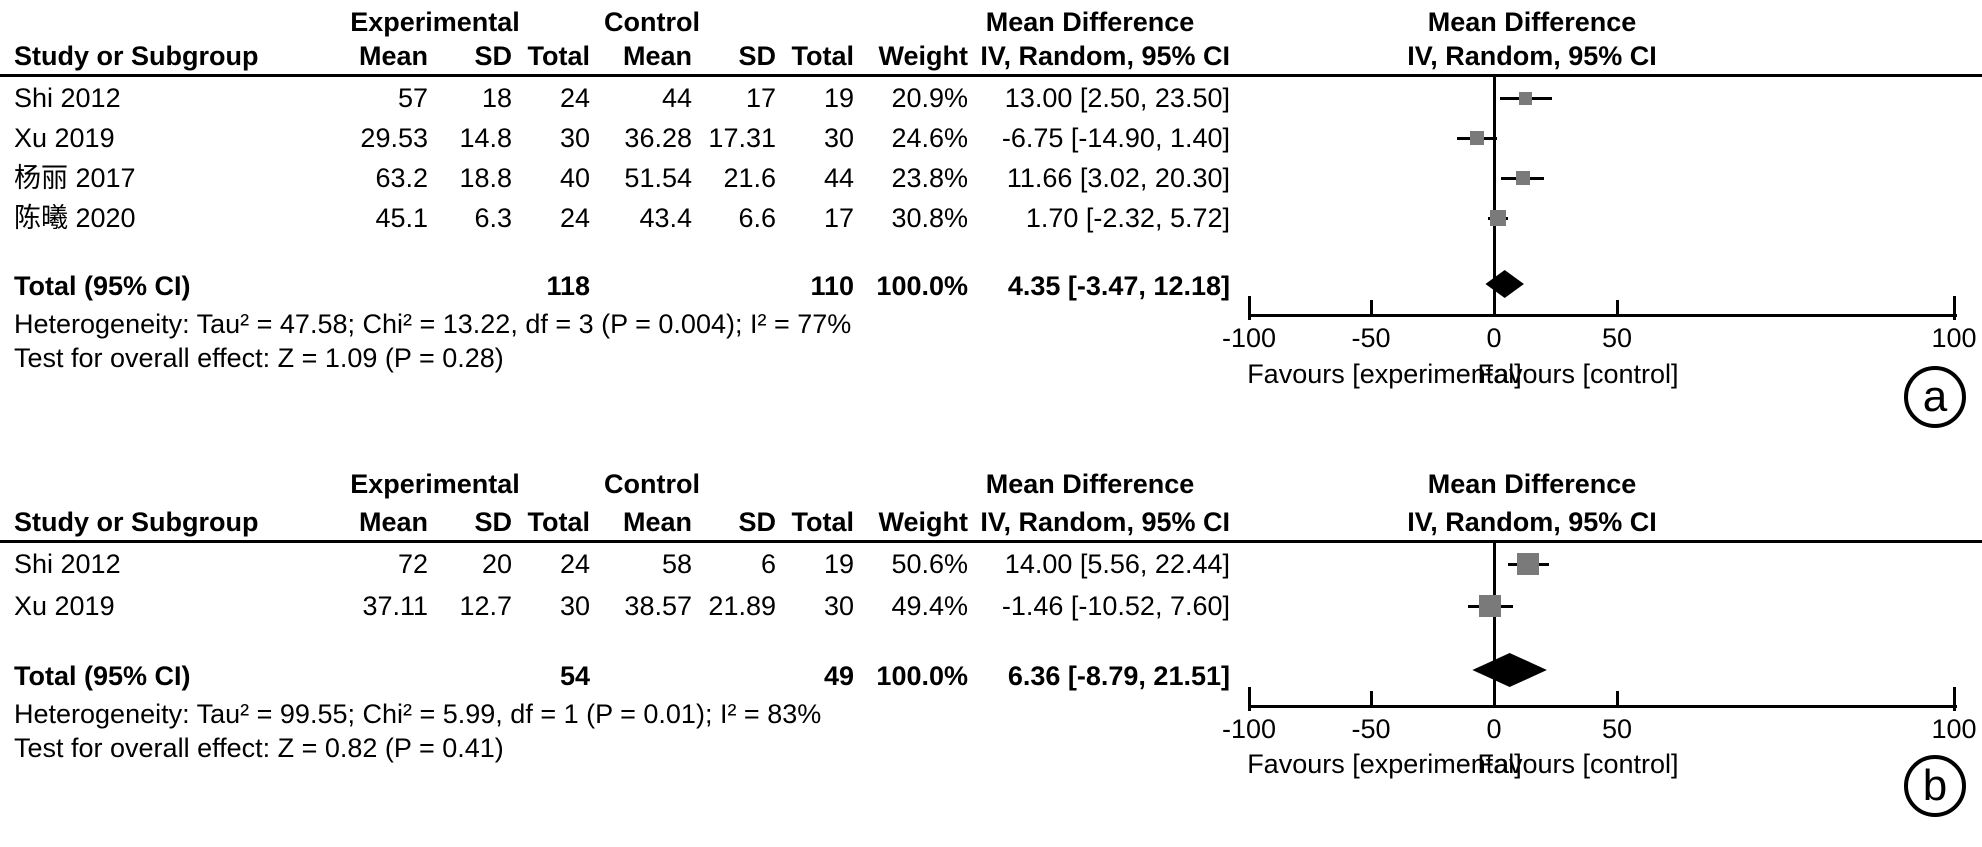 Image resolution: width=1982 pixels, height=847 pixels. What do you see at coordinates (64, 606) in the screenshot?
I see `study-name: Xu 2019` at bounding box center [64, 606].